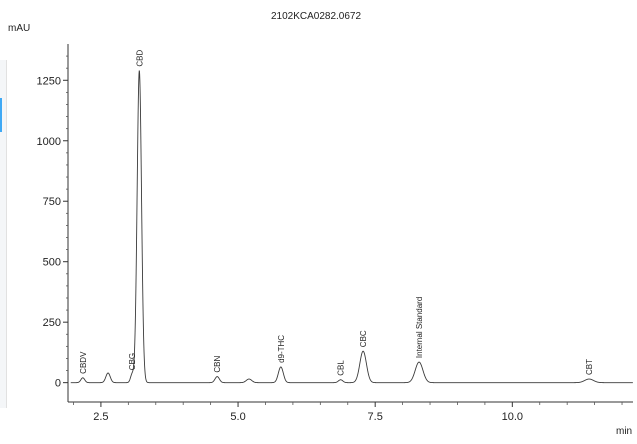 The height and width of the screenshot is (444, 637). What do you see at coordinates (3, 234) in the screenshot?
I see `left-panel-strip` at bounding box center [3, 234].